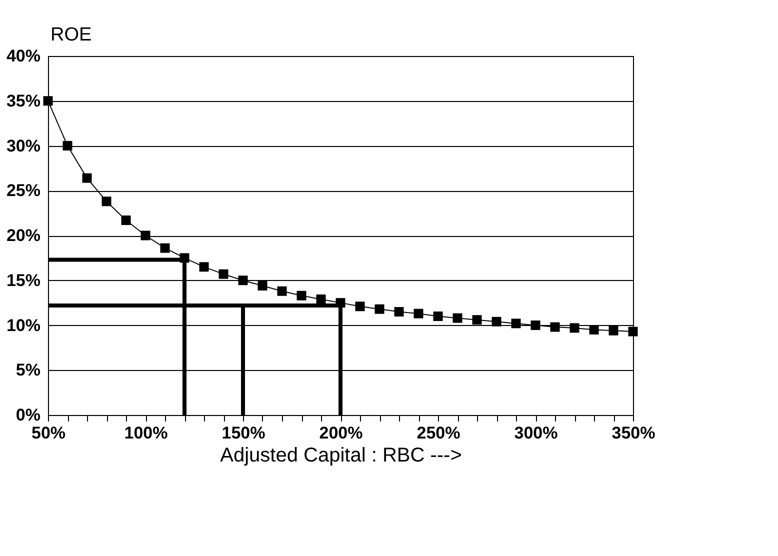  What do you see at coordinates (23, 235) in the screenshot?
I see `y-tick-label: 20%` at bounding box center [23, 235].